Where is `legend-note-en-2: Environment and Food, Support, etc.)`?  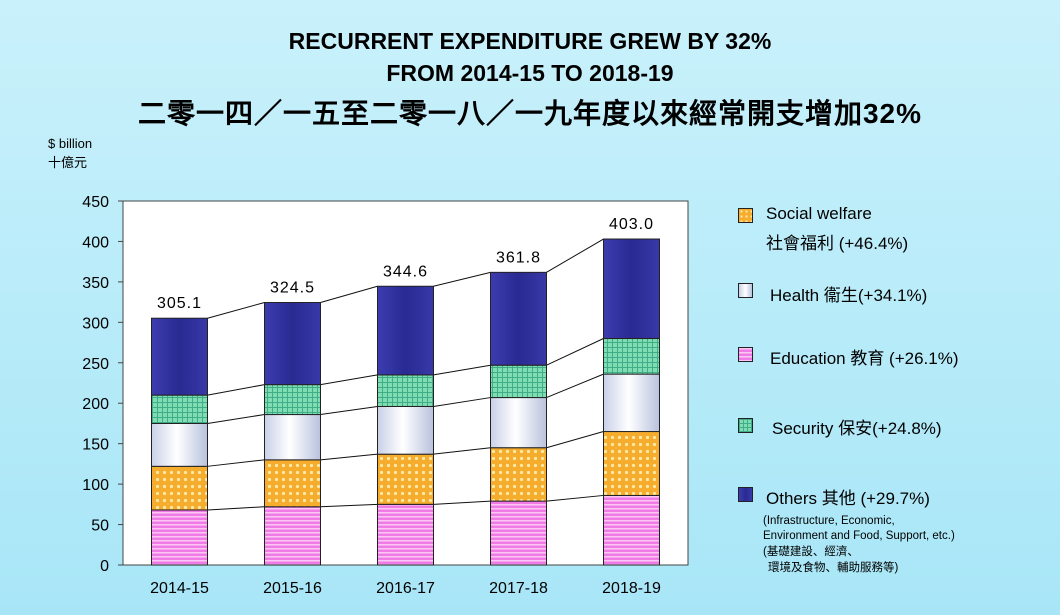
legend-note-en-2: Environment and Food, Support, etc.) is located at coordinates (859, 536).